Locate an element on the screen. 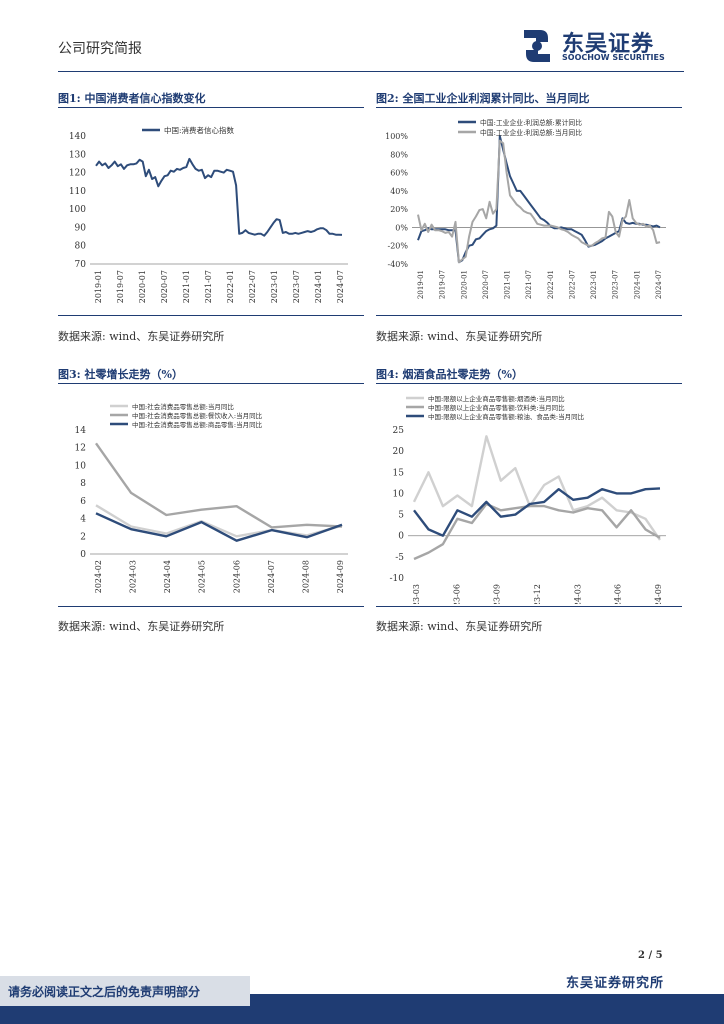 This screenshot has width=724, height=1024. x-tick-label: 2023-06 is located at coordinates (456, 594).